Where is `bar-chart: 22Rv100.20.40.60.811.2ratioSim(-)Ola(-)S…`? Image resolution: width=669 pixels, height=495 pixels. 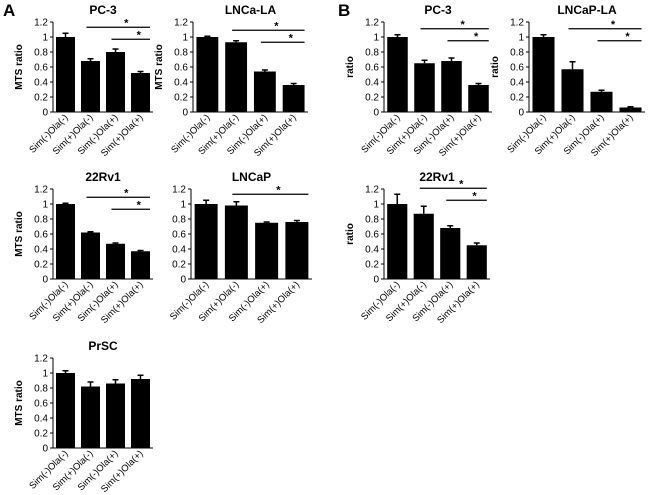 bar-chart: 22Rv100.20.40.60.811.2ratioSim(-)Ola(-)S… is located at coordinates (417, 248).